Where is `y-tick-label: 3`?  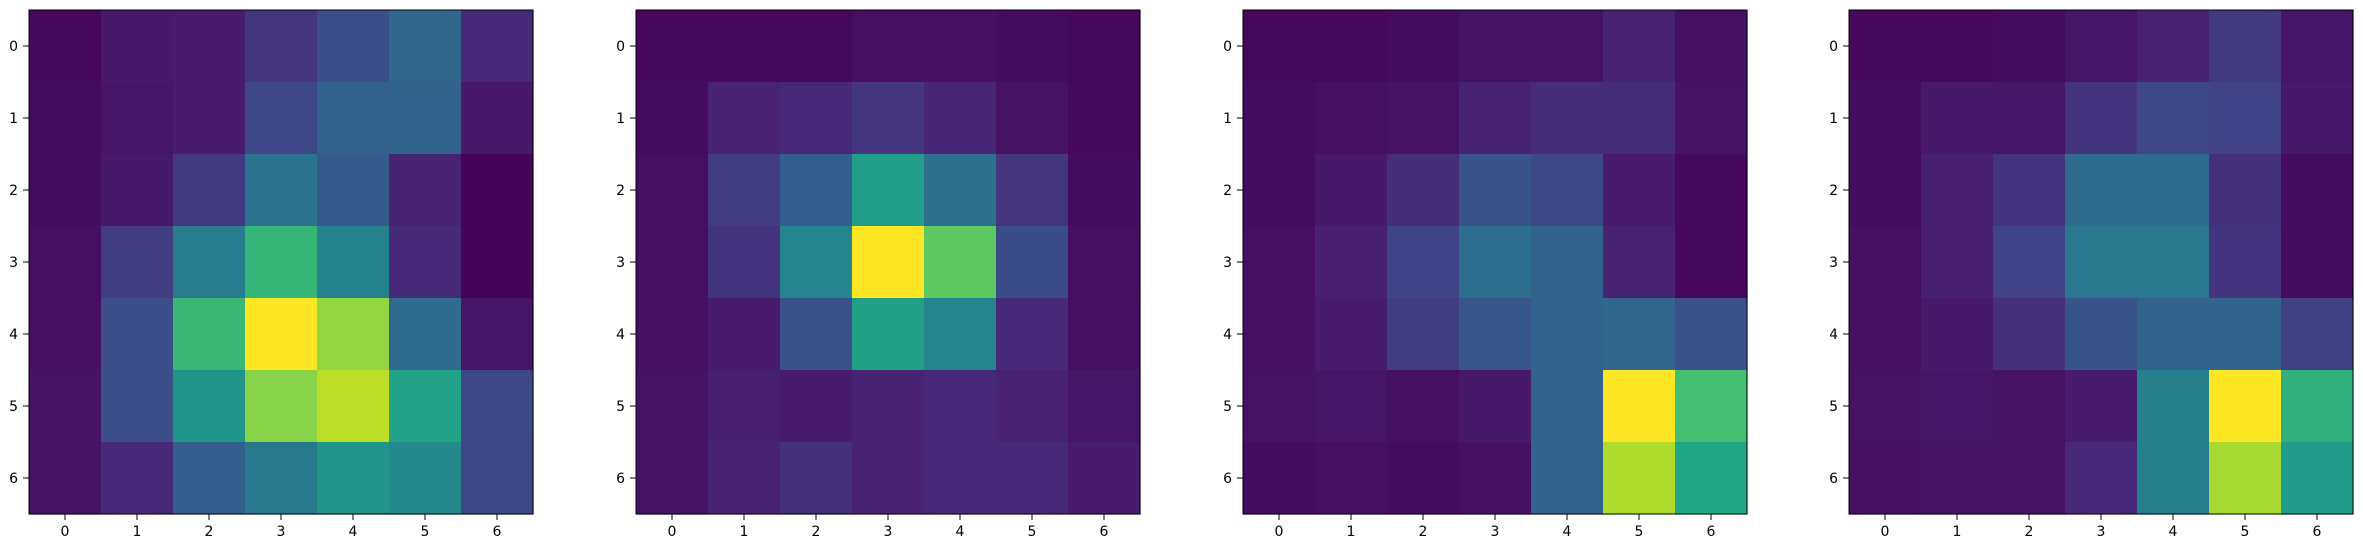
y-tick-label: 3 is located at coordinates (1227, 263).